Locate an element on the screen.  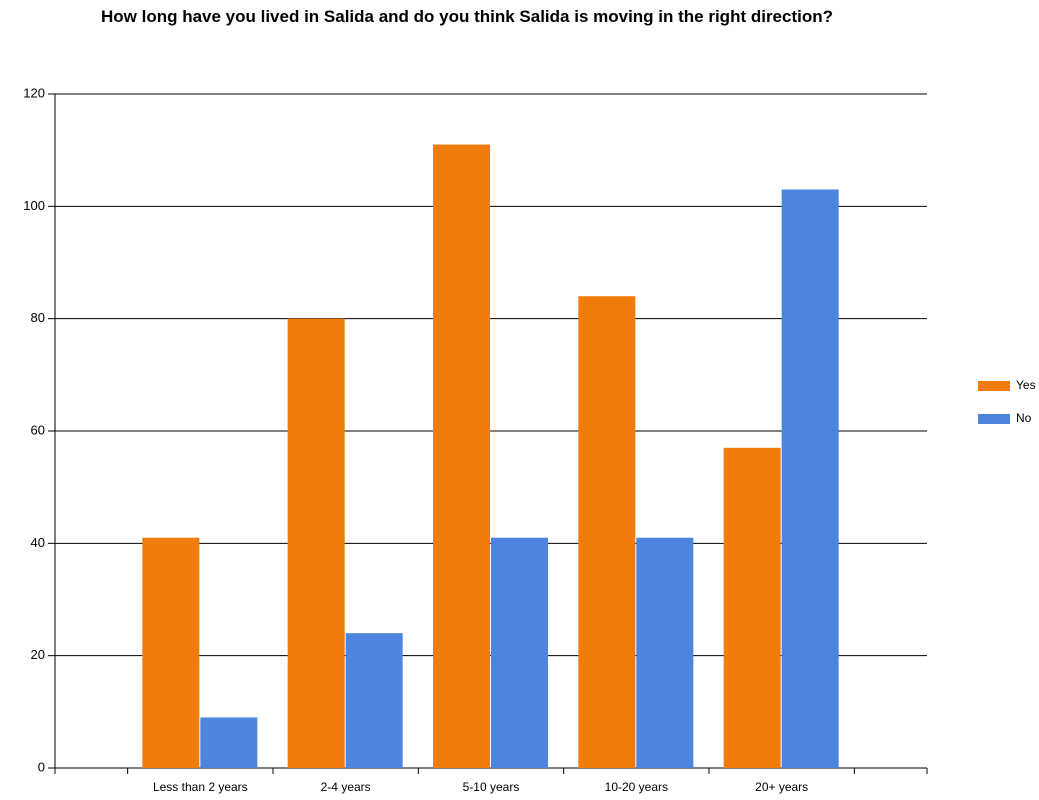
y-tick-label: 20 is located at coordinates (38, 654).